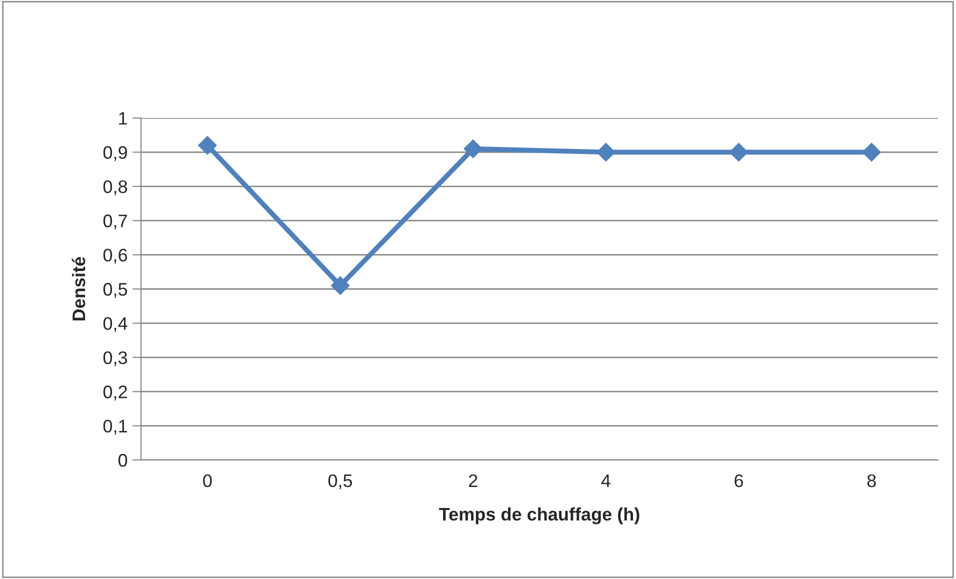  What do you see at coordinates (539, 515) in the screenshot?
I see `x-axis-title: Temps de chauffage (h)` at bounding box center [539, 515].